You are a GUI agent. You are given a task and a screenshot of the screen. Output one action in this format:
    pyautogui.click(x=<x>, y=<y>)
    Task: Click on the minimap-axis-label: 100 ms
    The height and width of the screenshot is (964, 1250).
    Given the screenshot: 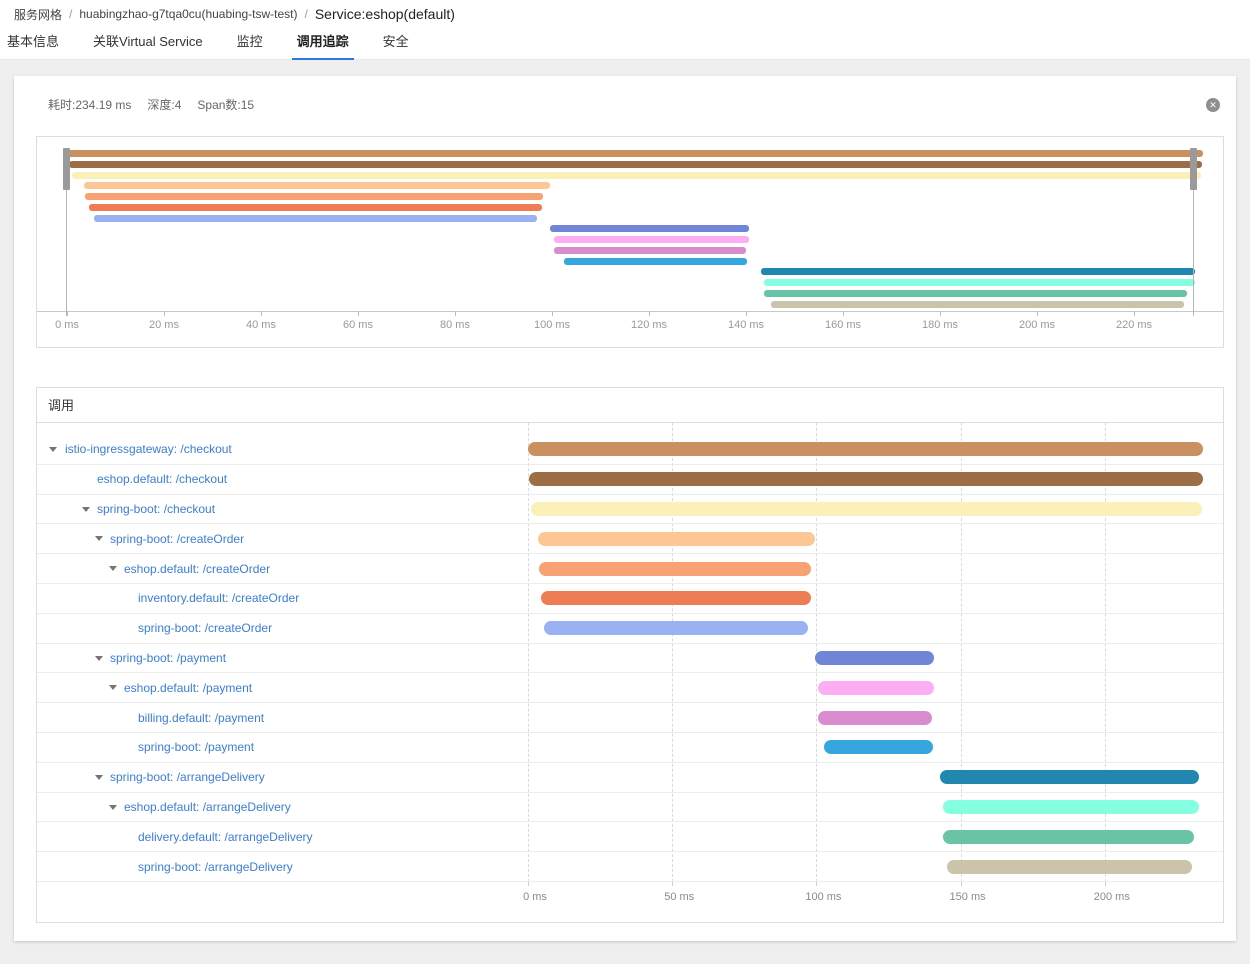 What is the action you would take?
    pyautogui.click(x=552, y=325)
    